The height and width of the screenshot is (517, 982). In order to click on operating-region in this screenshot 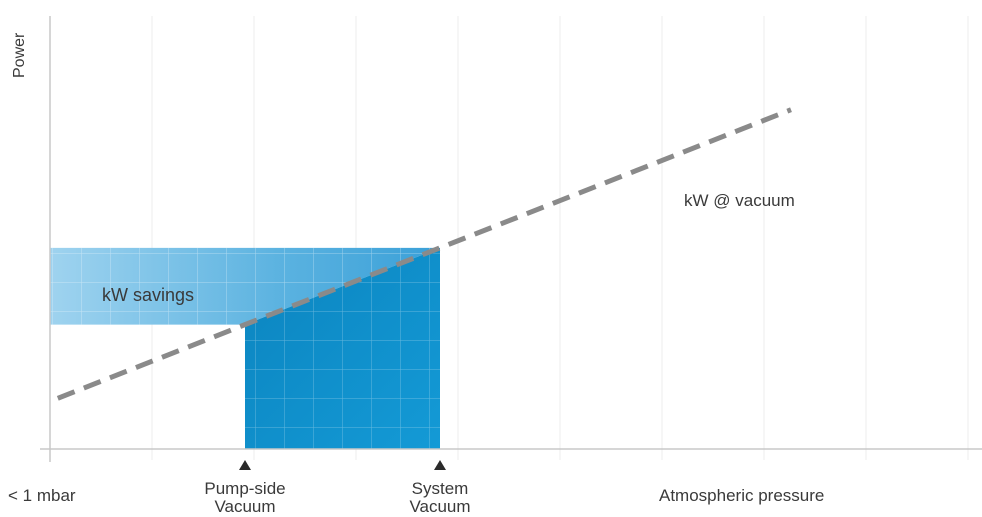, I will do `click(342, 348)`.